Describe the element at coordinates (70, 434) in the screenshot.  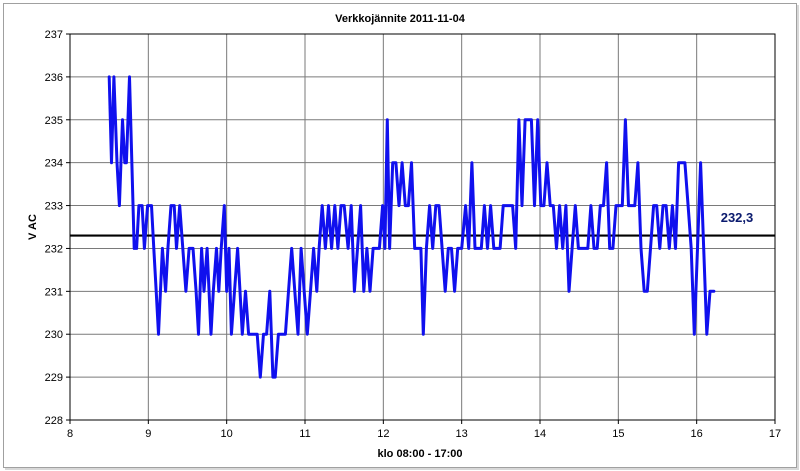
I see `x-tick-label: 8` at that location.